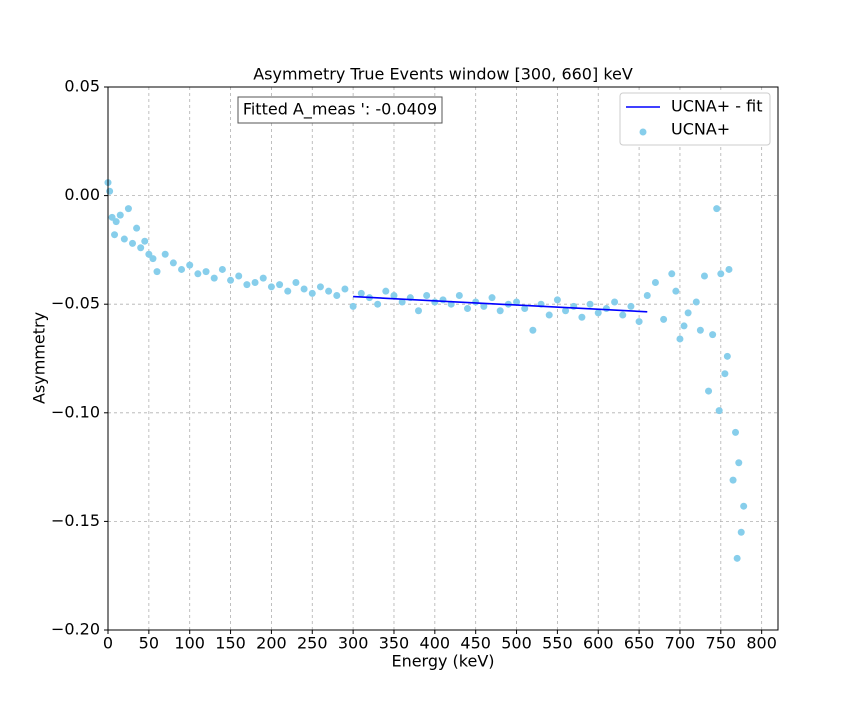 Image resolution: width=864 pixels, height=720 pixels. I want to click on annotation-box, so click(340, 110).